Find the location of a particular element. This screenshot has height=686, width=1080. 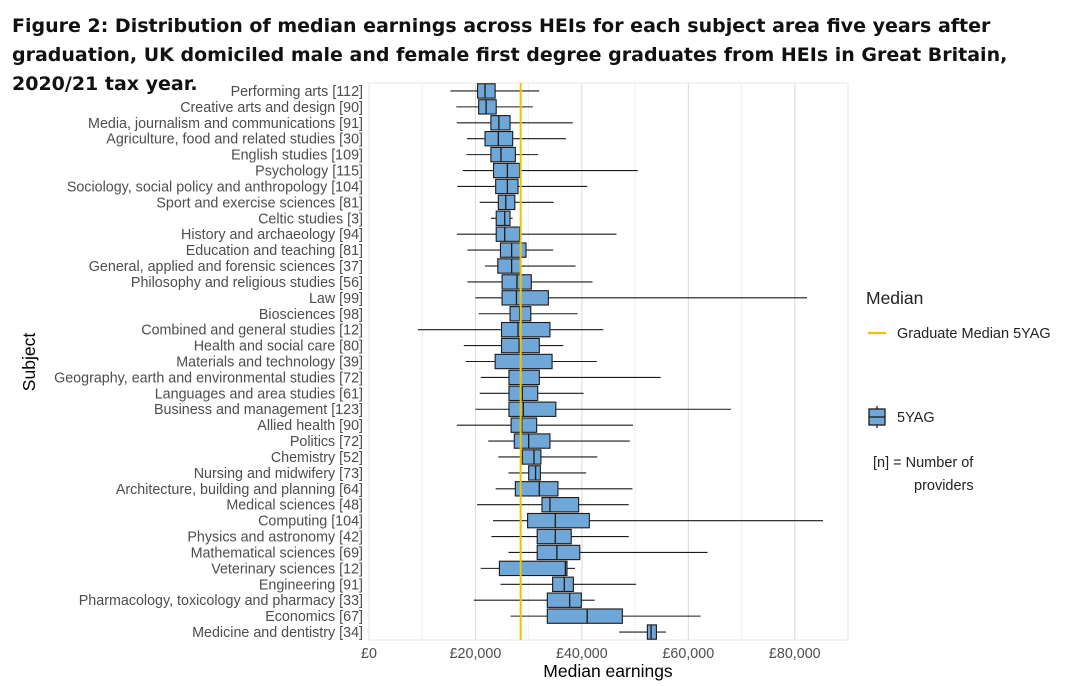

category-label: Computing [104] is located at coordinates (310, 522).